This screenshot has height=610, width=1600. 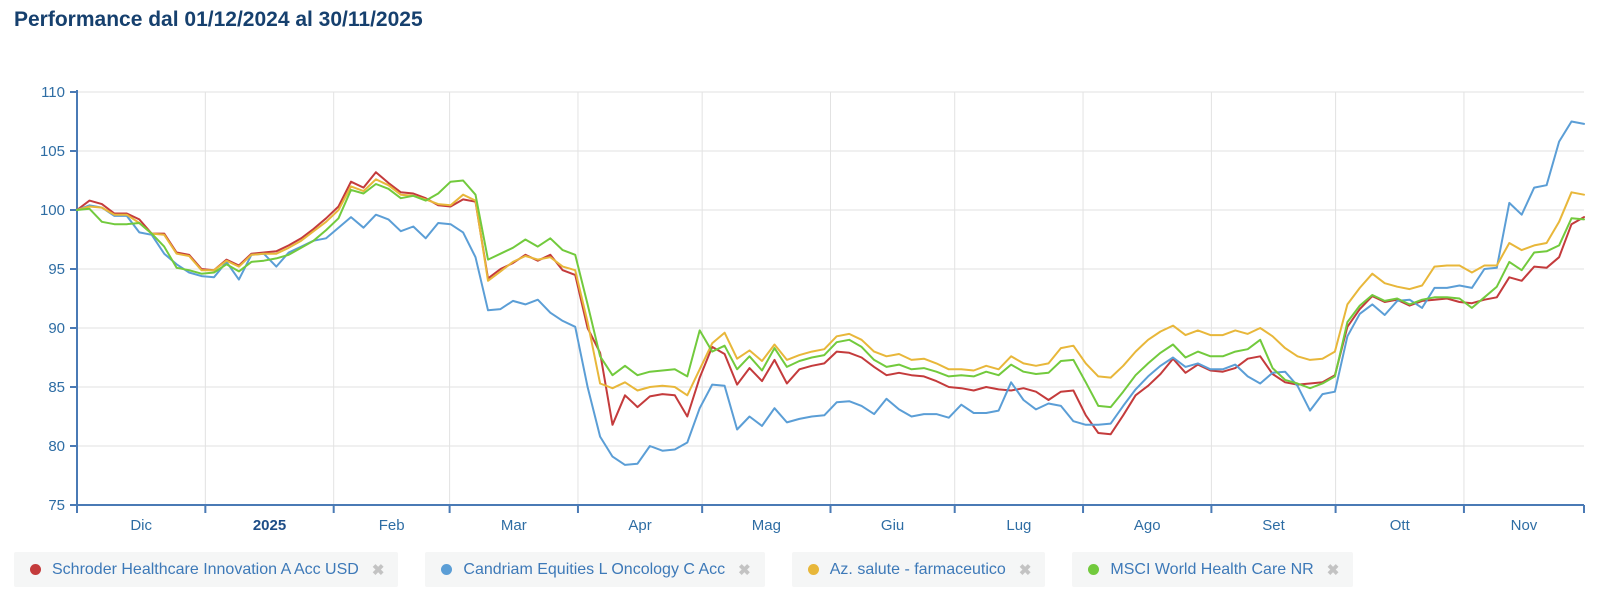 What do you see at coordinates (514, 525) in the screenshot?
I see `svg-text: Mar` at bounding box center [514, 525].